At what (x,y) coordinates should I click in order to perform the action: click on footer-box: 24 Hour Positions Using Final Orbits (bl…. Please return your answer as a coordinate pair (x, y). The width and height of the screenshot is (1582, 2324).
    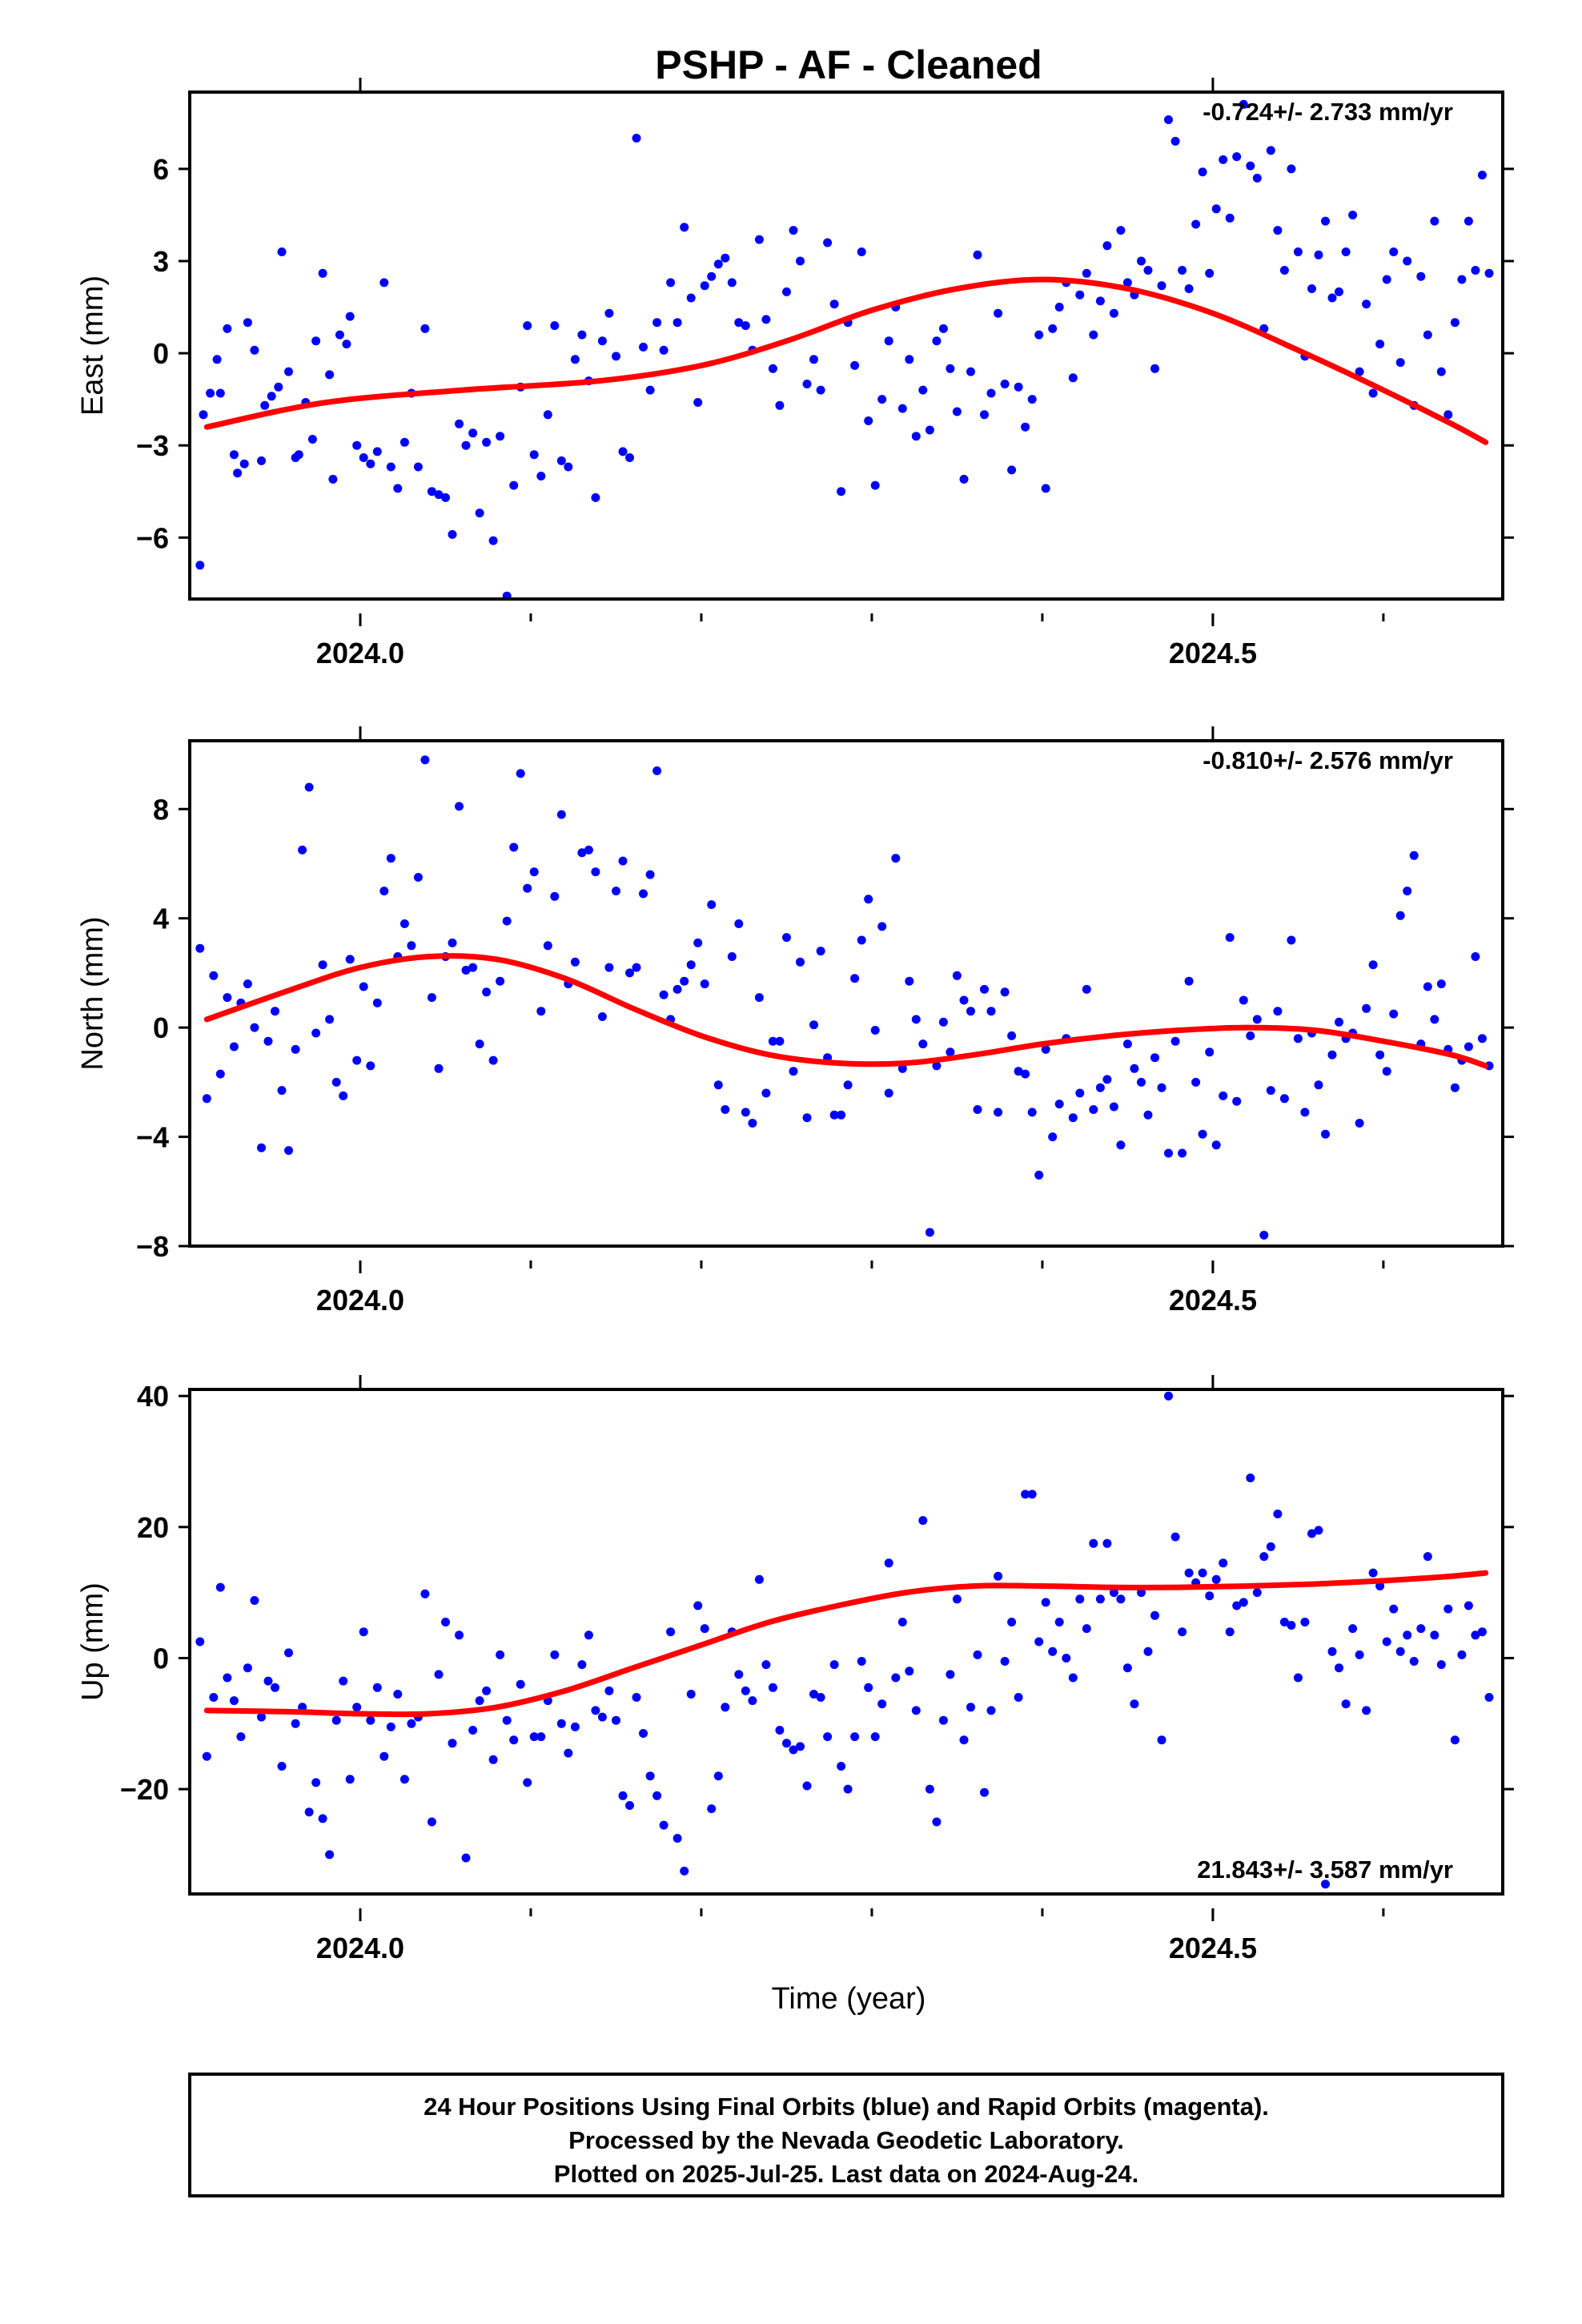
    Looking at the image, I should click on (846, 2135).